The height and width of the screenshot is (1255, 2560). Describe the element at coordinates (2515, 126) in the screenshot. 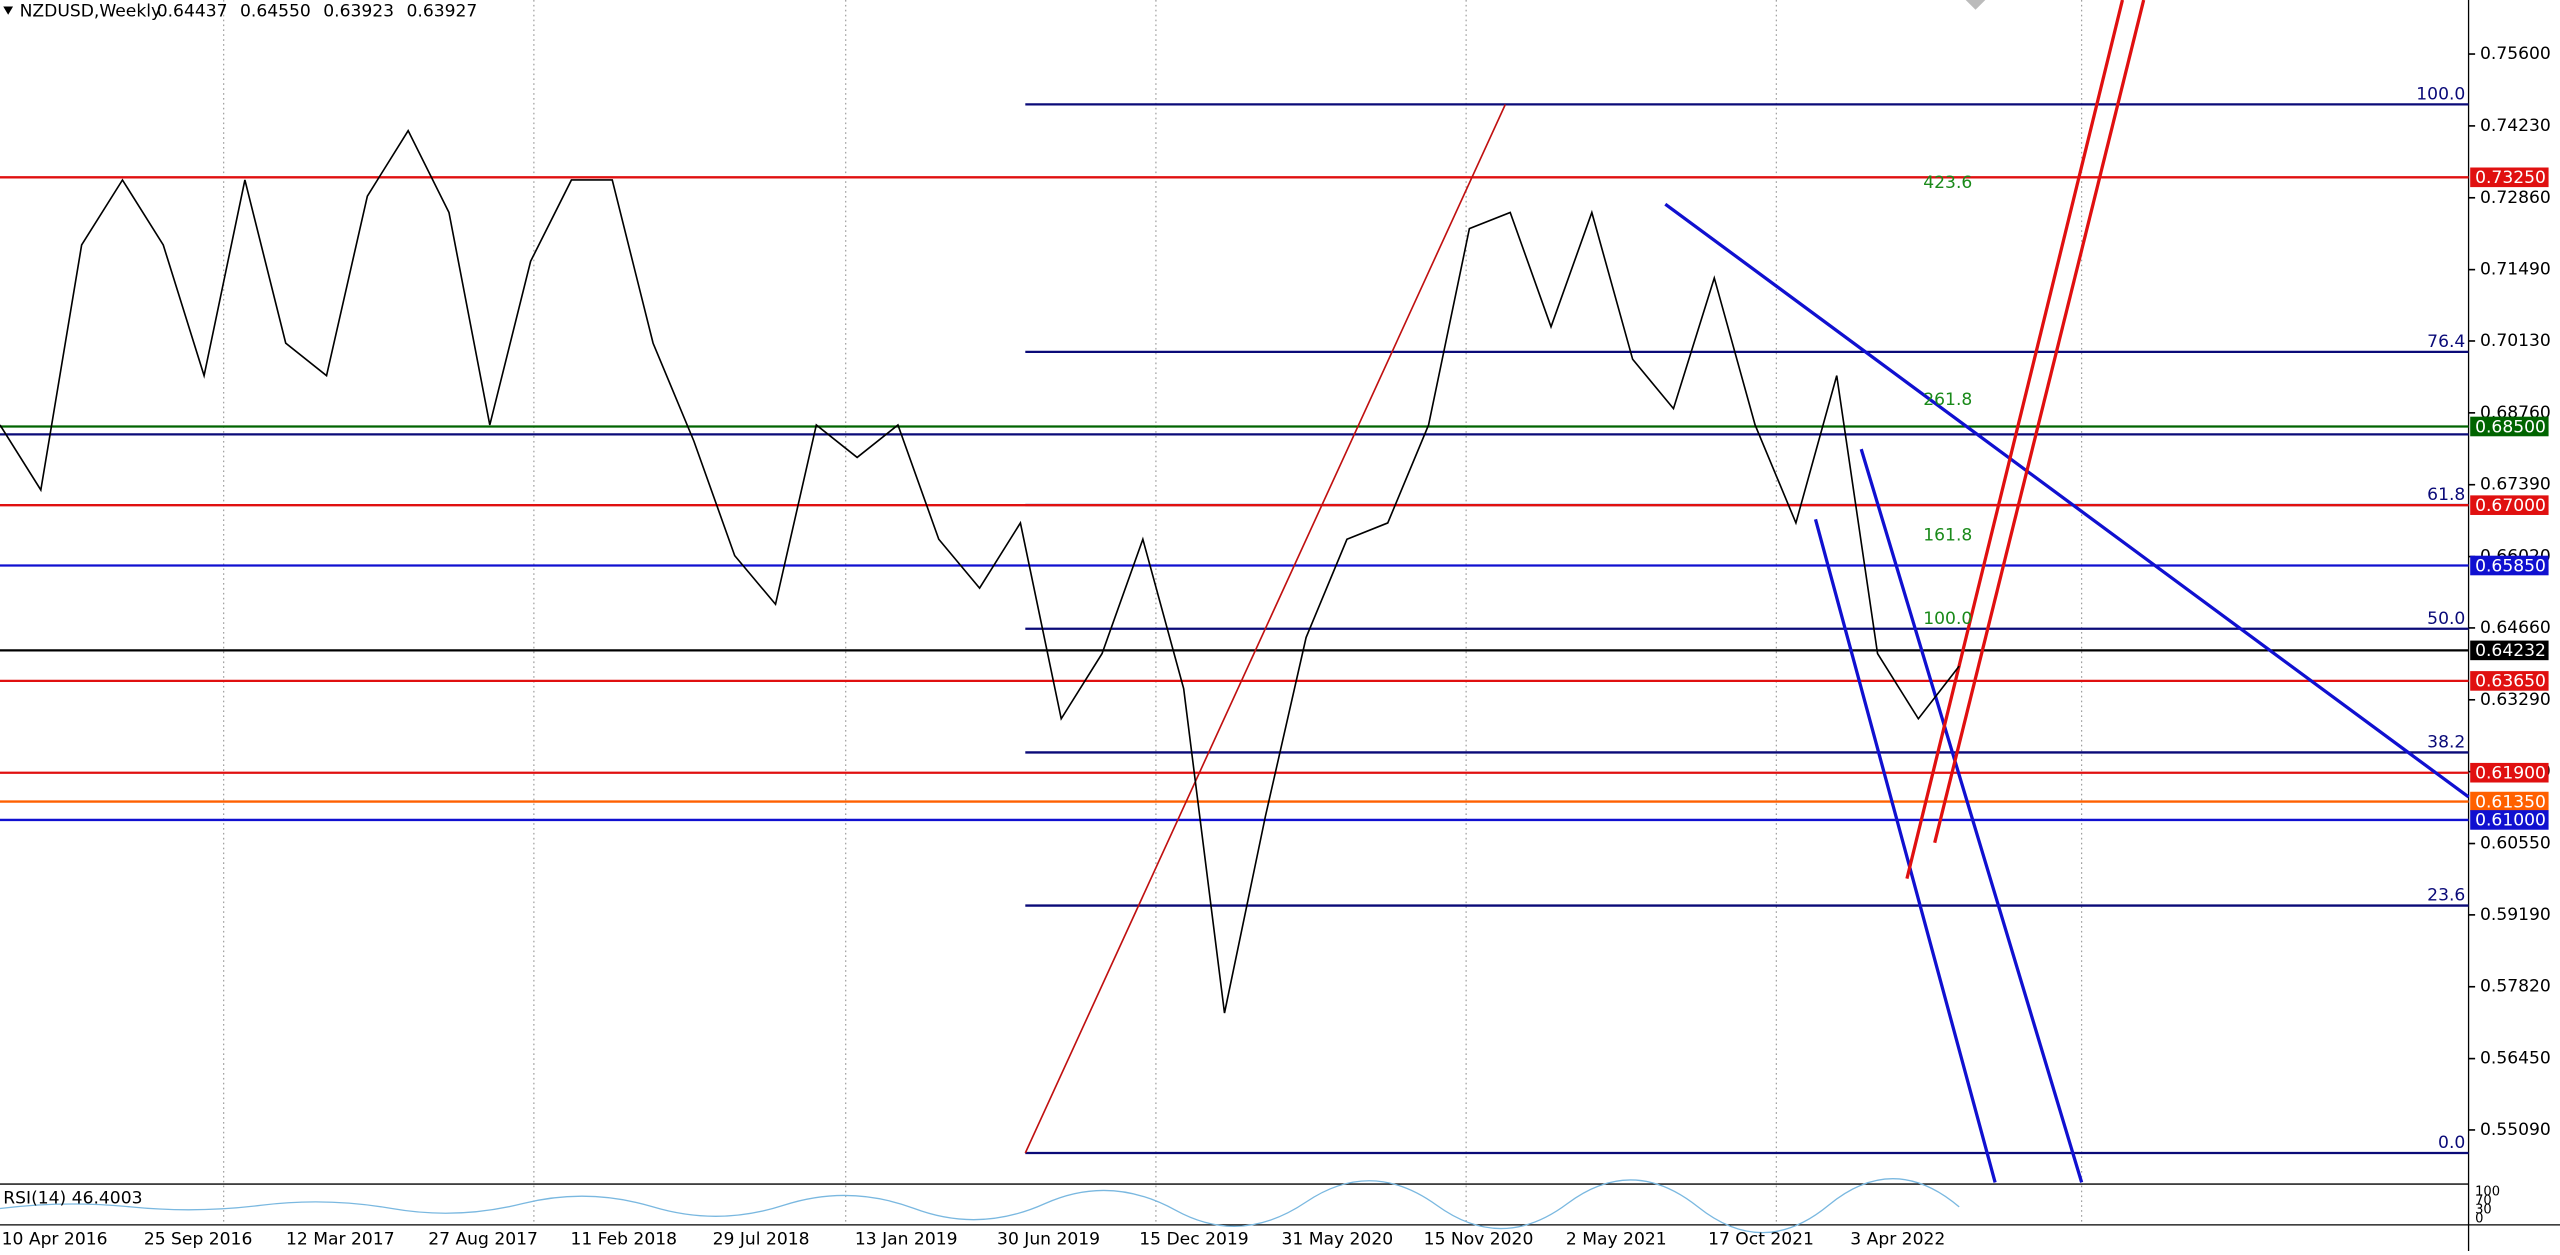

I see `price-tick-label: 0.74230` at that location.